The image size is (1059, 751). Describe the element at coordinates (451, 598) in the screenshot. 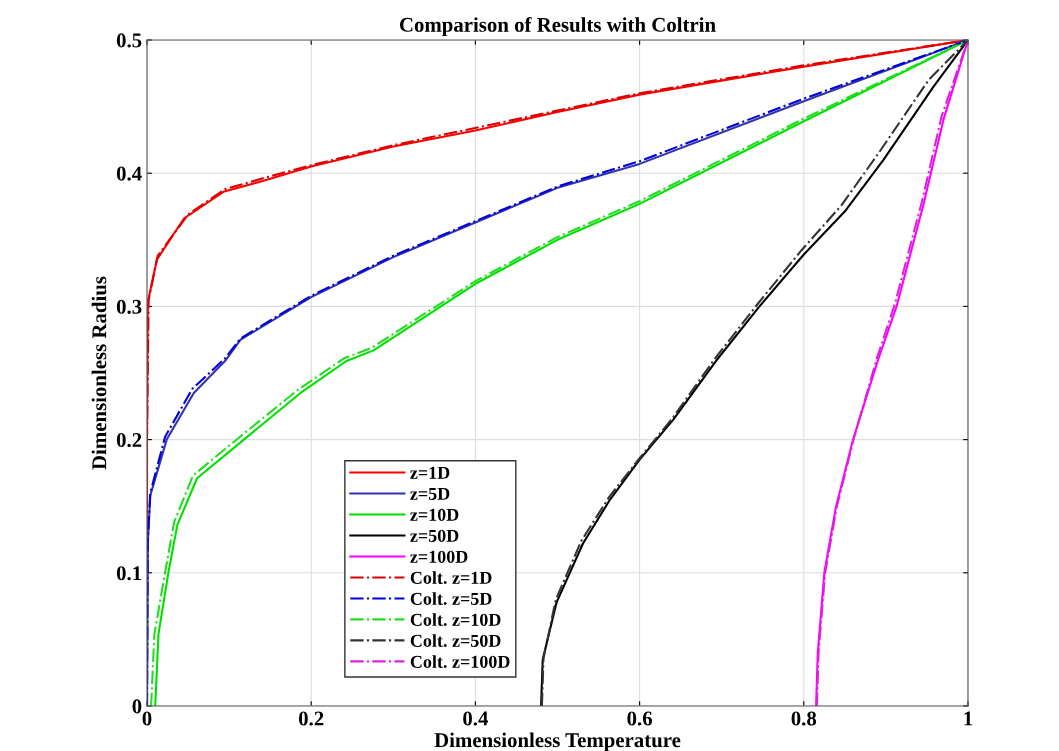

I see `legend-label: Colt. z=5D` at that location.